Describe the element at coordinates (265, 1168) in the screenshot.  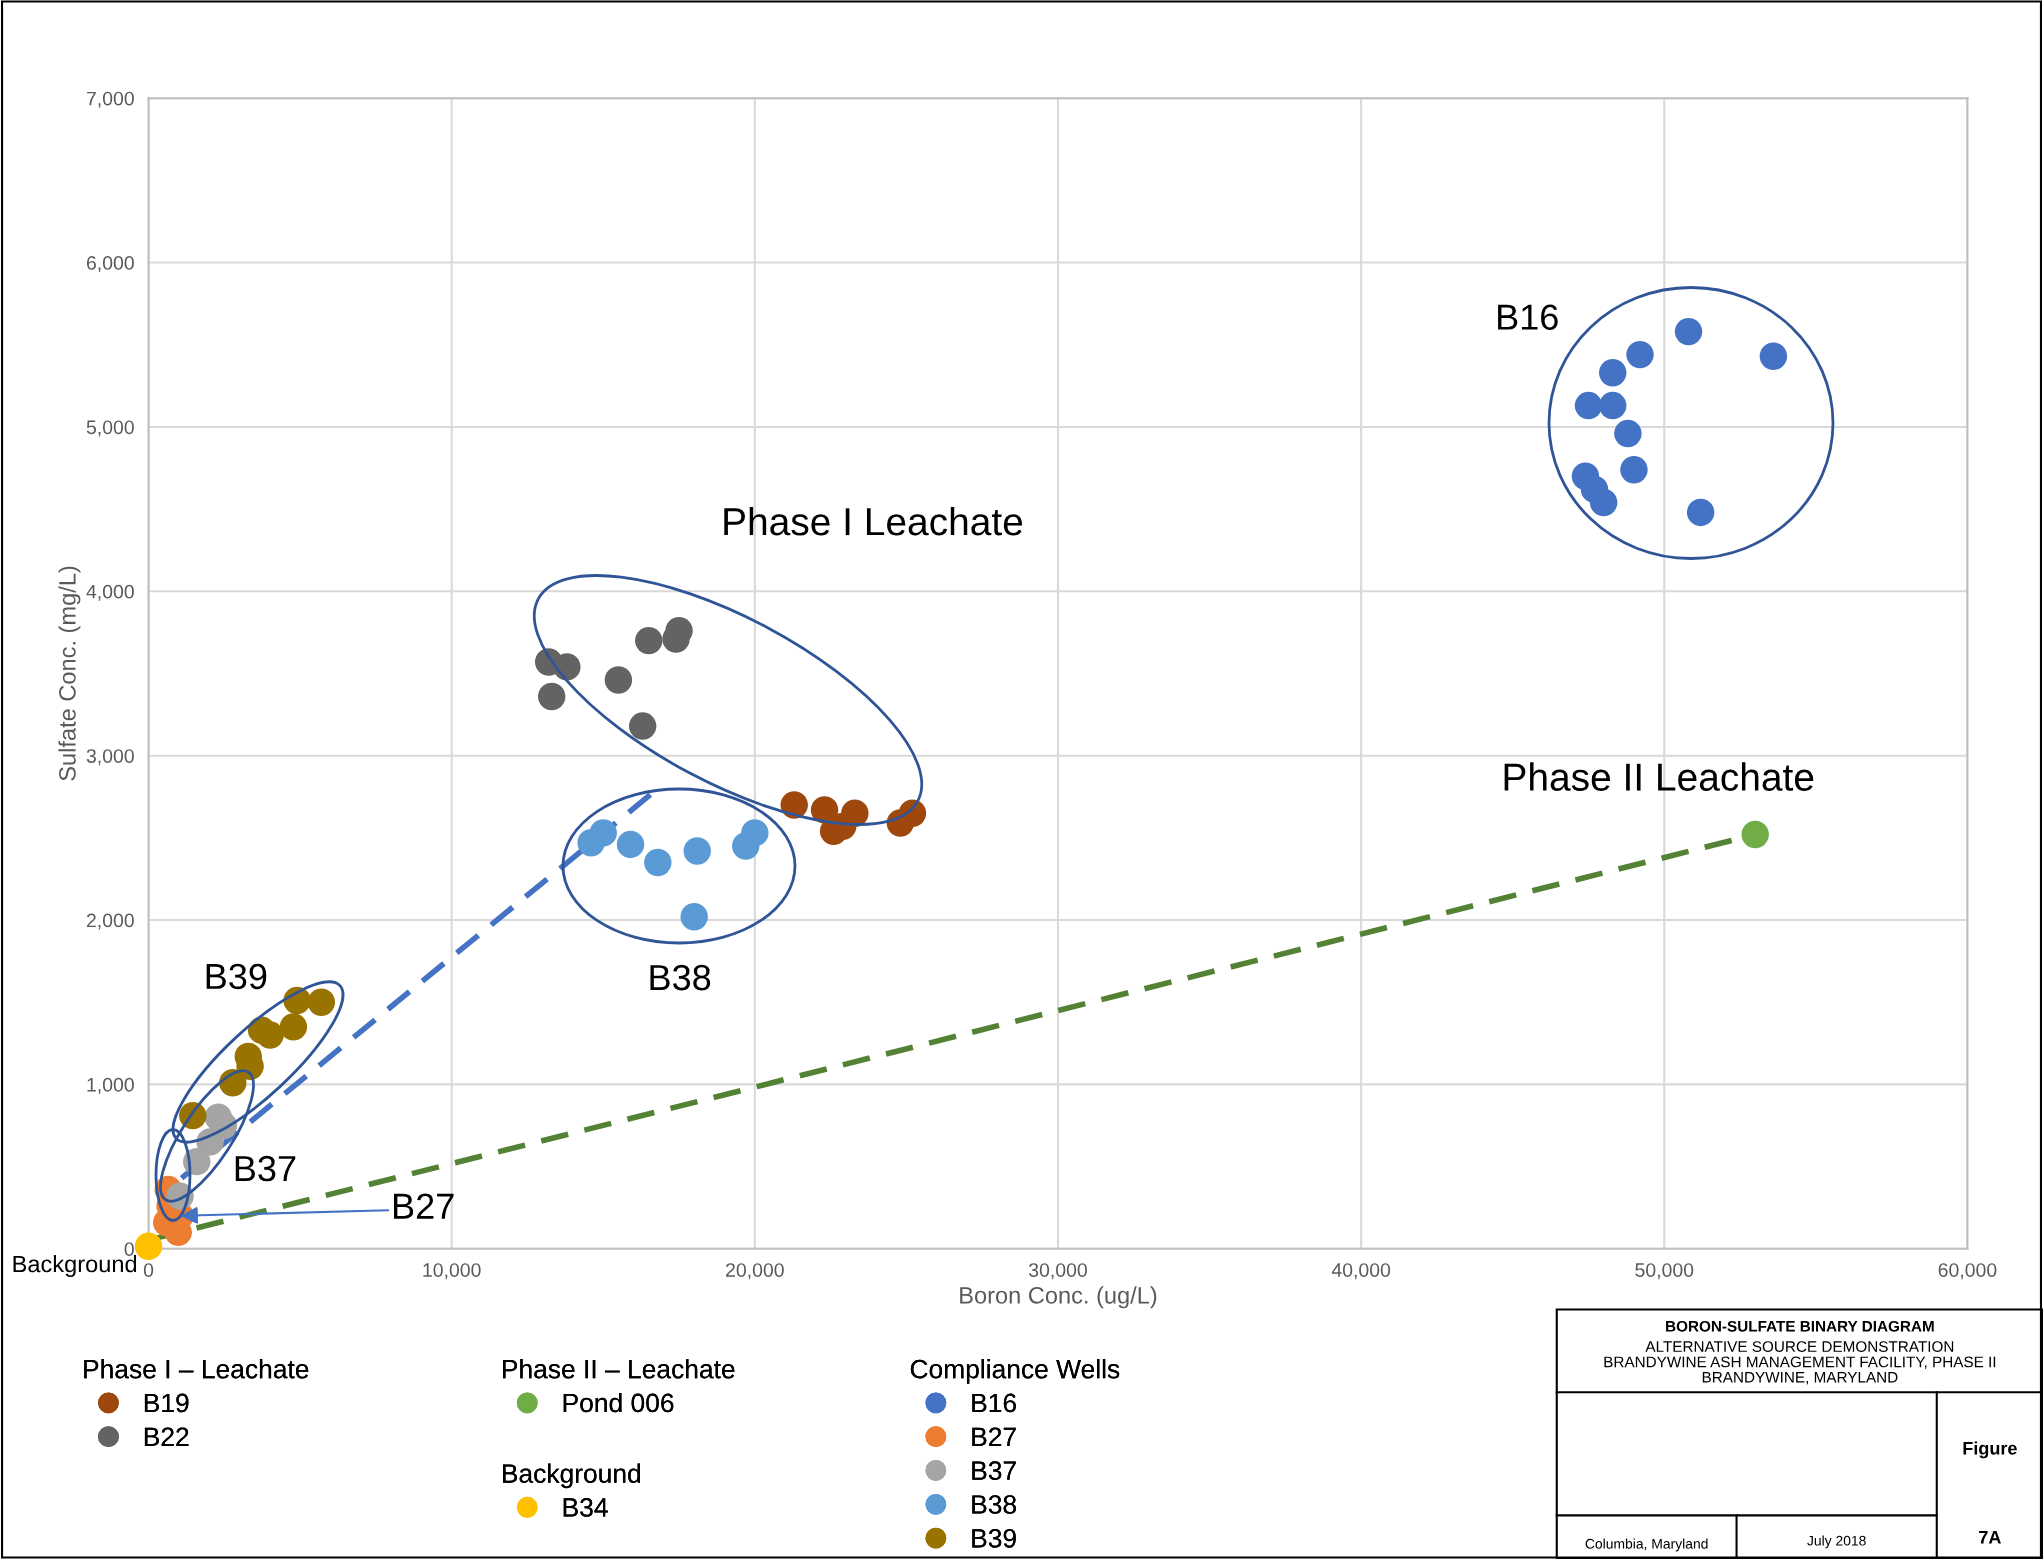
I see `annotation: B37` at that location.